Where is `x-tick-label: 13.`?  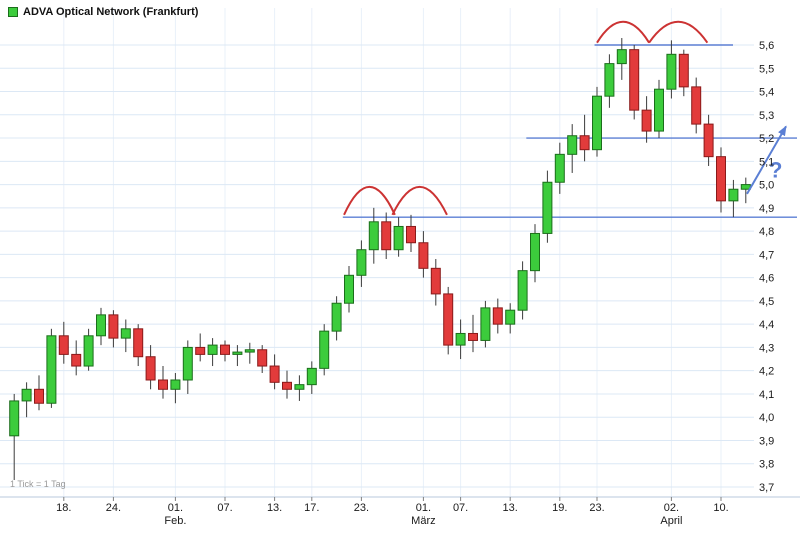 x-tick-label: 13. is located at coordinates (510, 508).